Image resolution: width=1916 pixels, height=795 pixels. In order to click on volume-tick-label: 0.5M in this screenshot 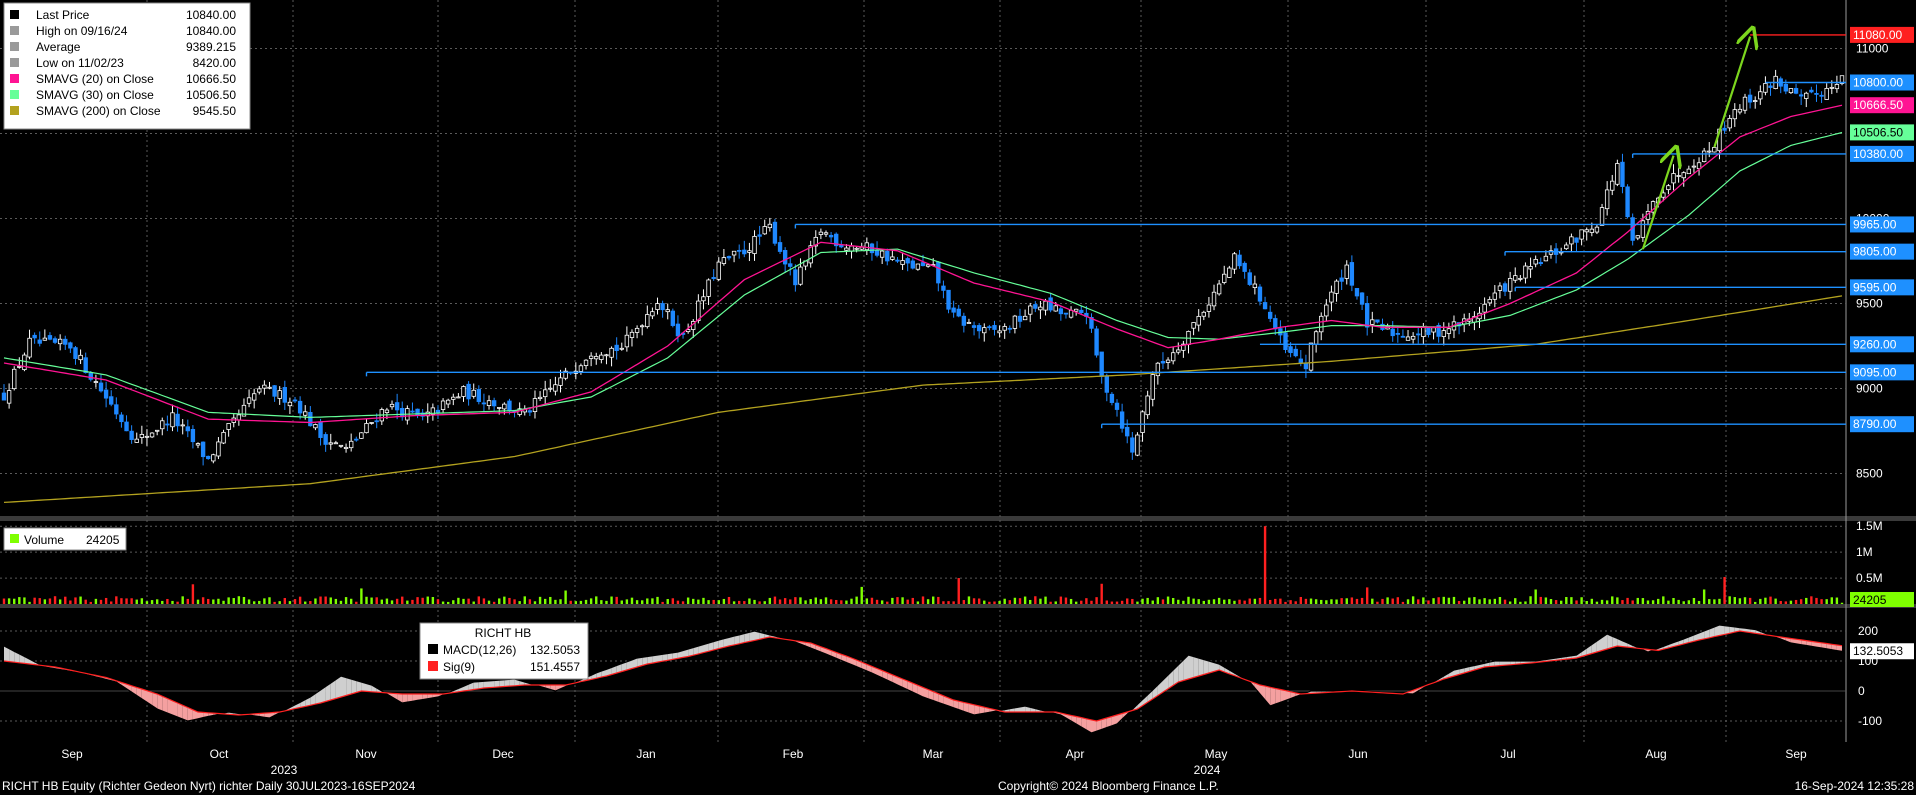, I will do `click(1869, 578)`.